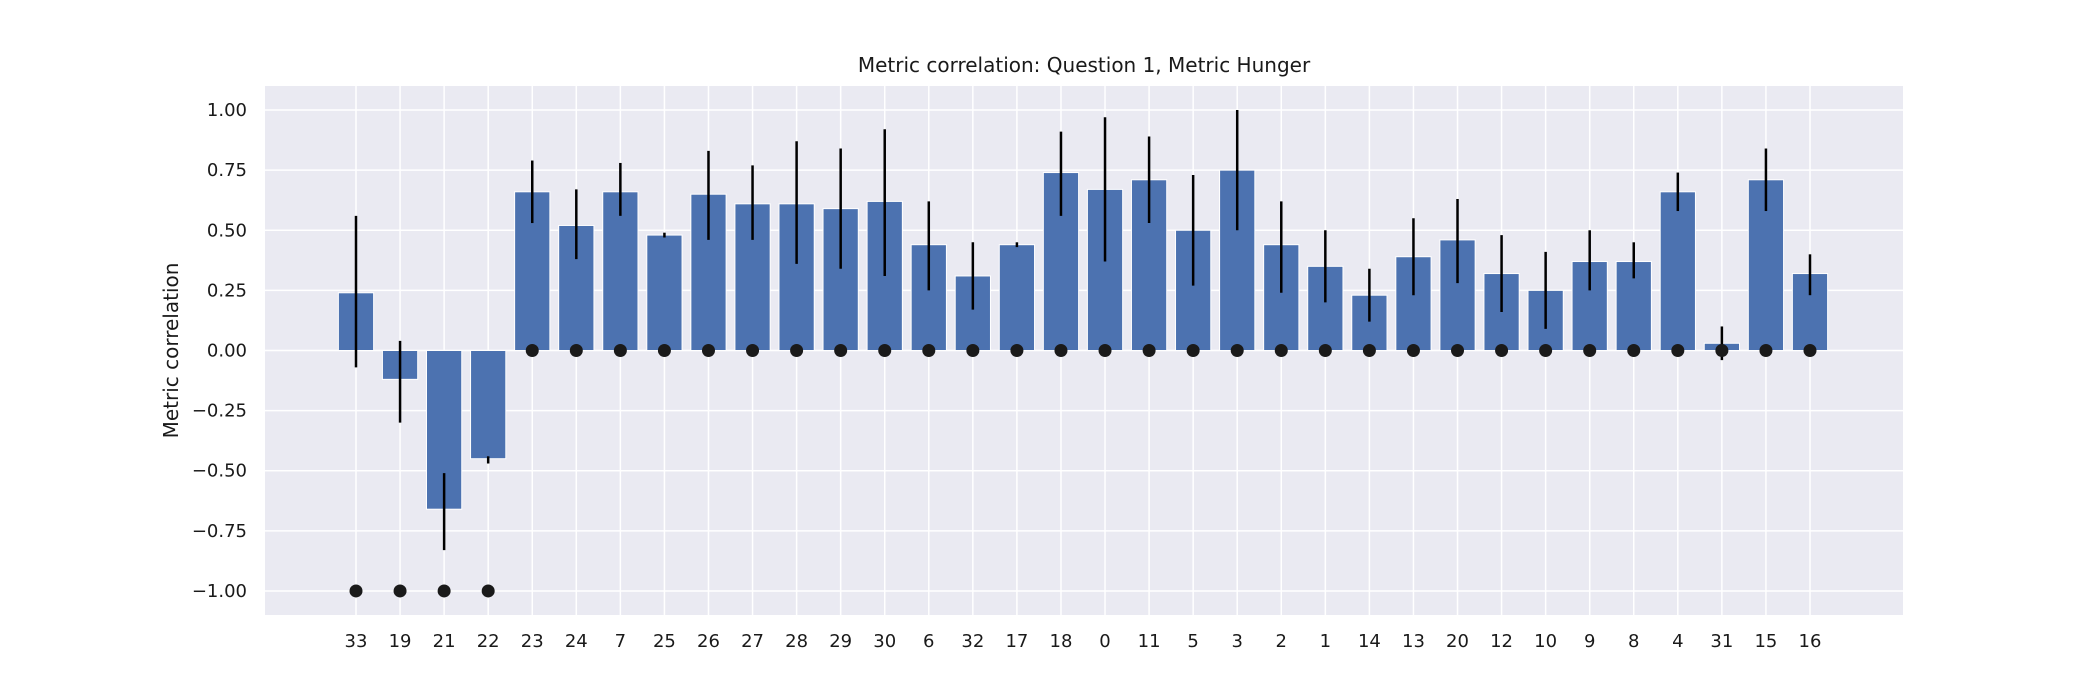  I want to click on x-tick-label: 25, so click(664, 641).